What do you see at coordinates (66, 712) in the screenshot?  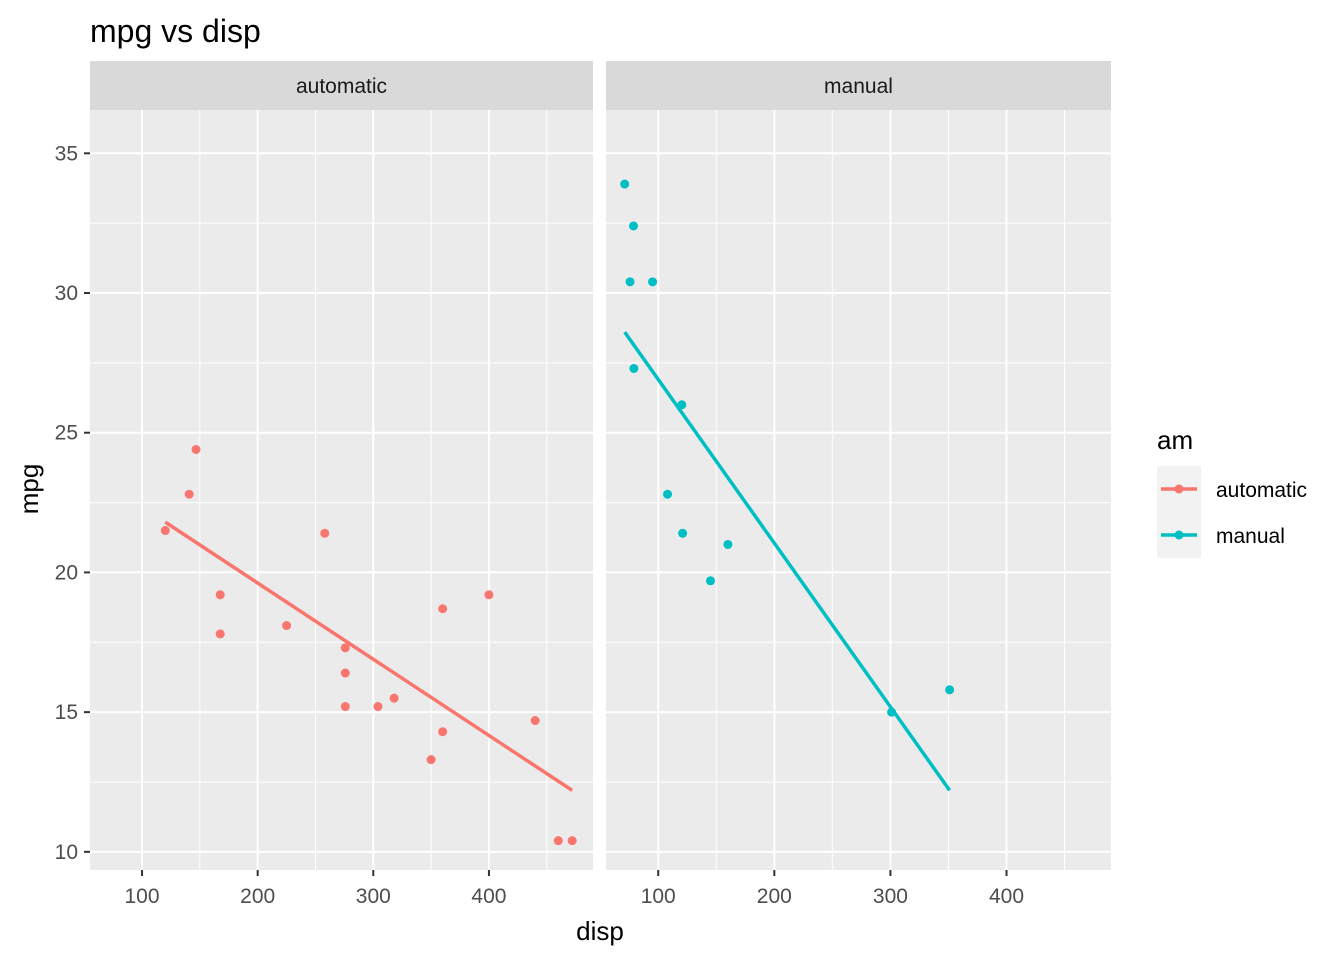 I see `y-tick-label: 15` at bounding box center [66, 712].